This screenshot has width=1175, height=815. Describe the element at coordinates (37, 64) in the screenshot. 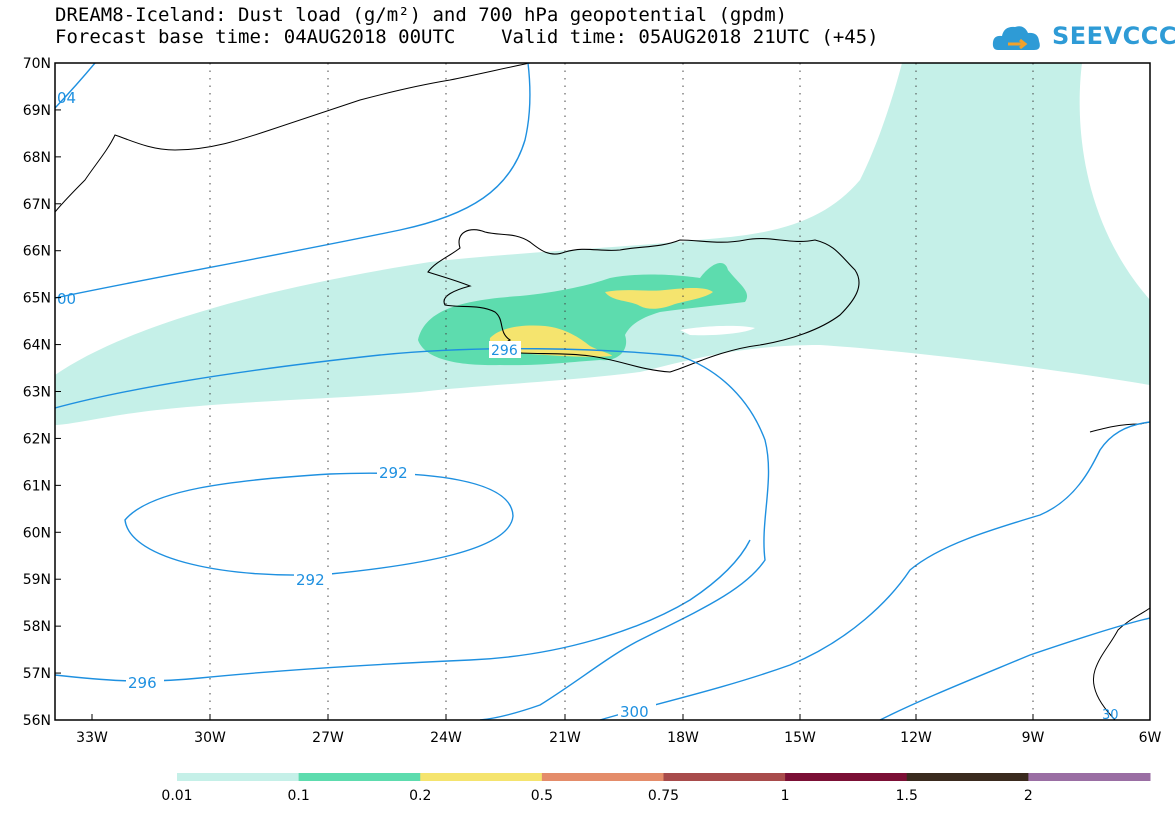

I see `lat-label: 70N` at that location.